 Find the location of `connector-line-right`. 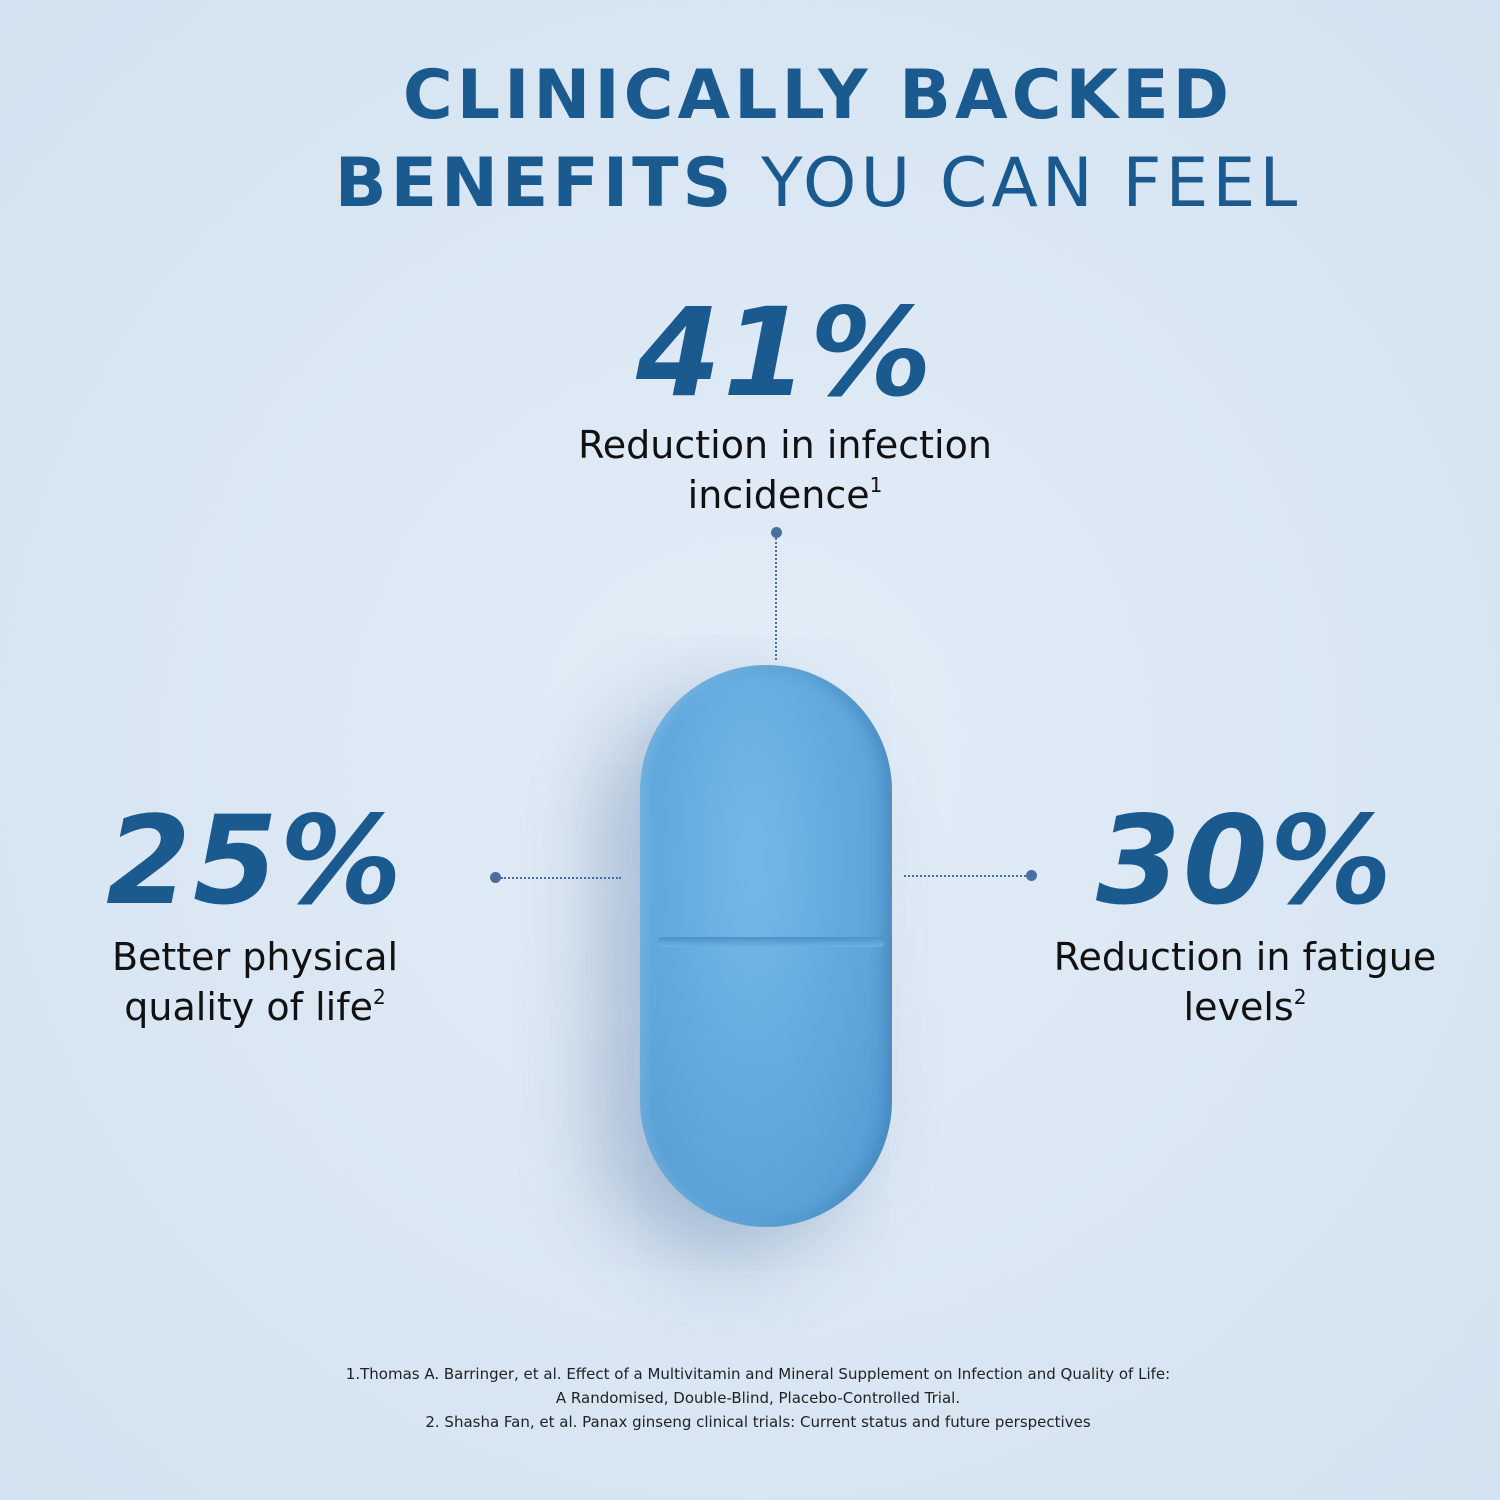

connector-line-right is located at coordinates (965, 876).